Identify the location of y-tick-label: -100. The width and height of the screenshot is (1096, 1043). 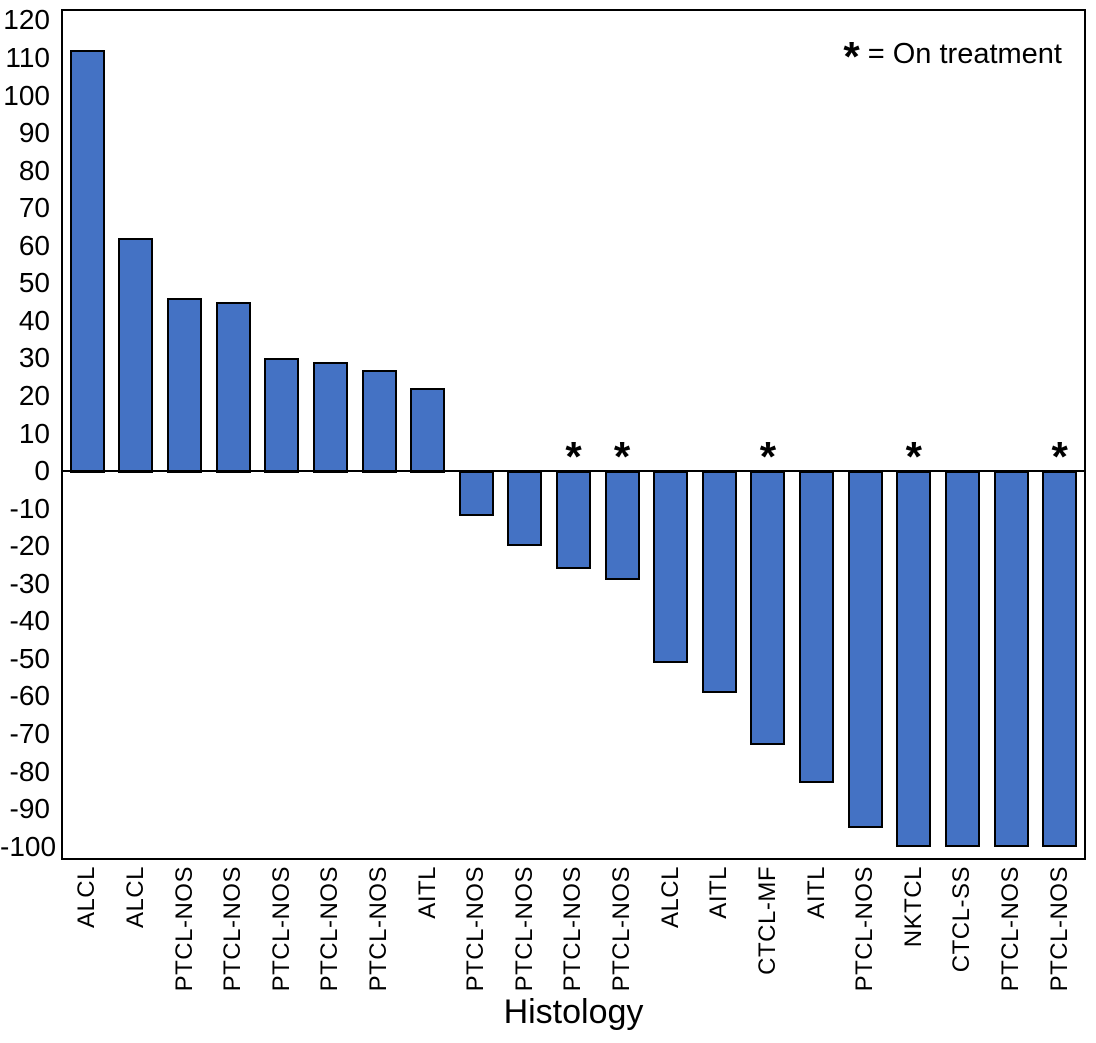
(28, 846).